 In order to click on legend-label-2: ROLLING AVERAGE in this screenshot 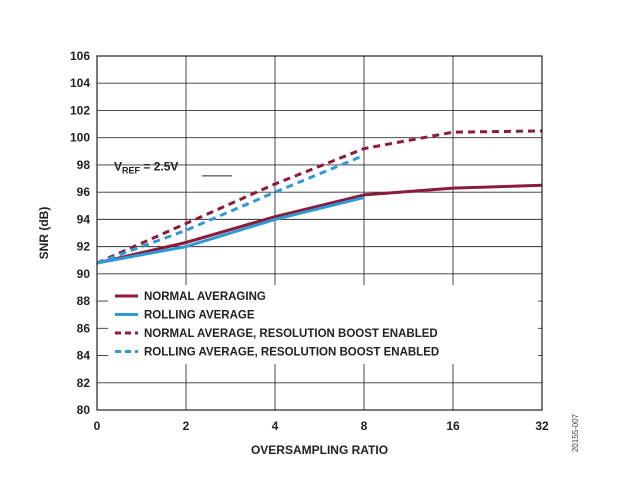, I will do `click(199, 316)`.